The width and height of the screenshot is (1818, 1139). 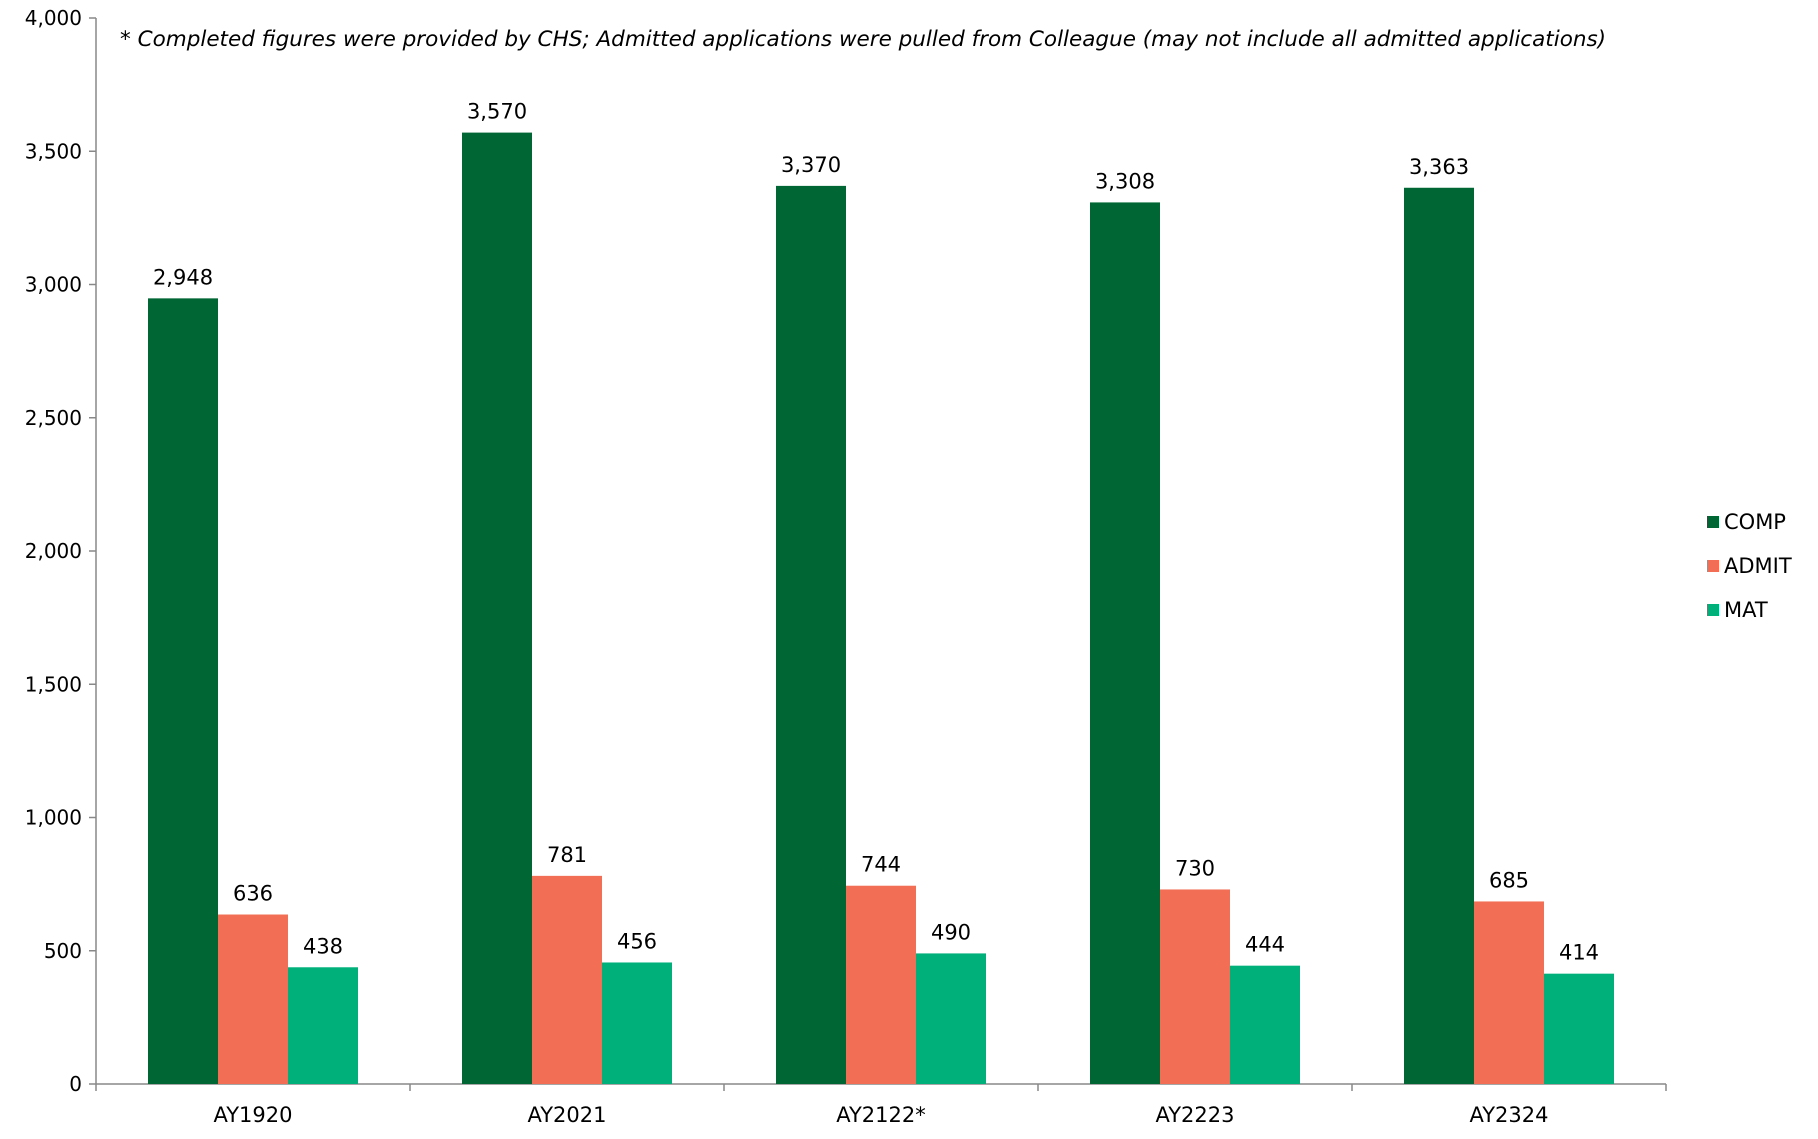 I want to click on data-label-mat: 438, so click(x=323, y=946).